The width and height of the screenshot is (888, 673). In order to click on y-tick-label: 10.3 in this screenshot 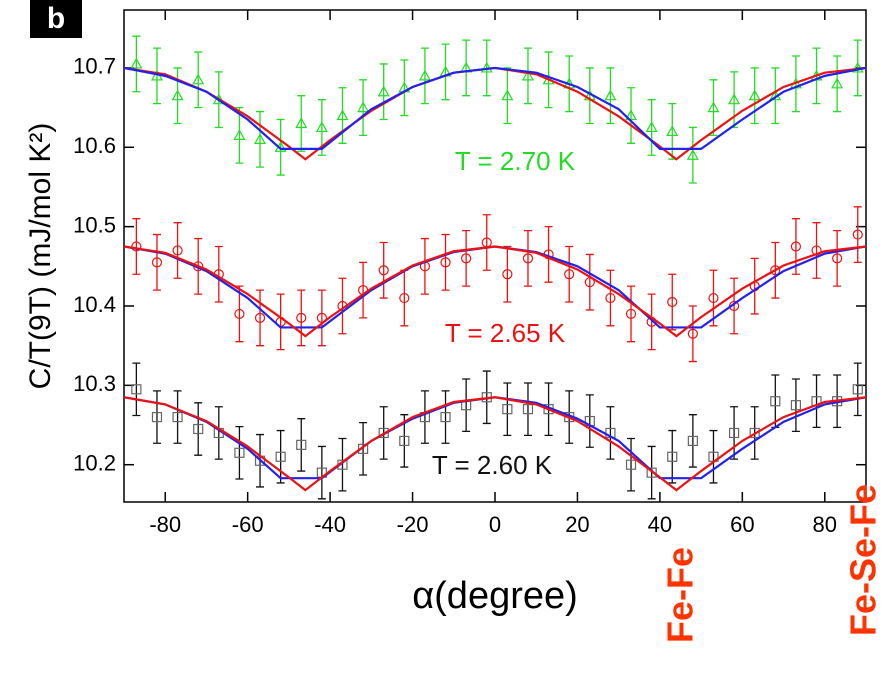, I will do `click(94, 383)`.